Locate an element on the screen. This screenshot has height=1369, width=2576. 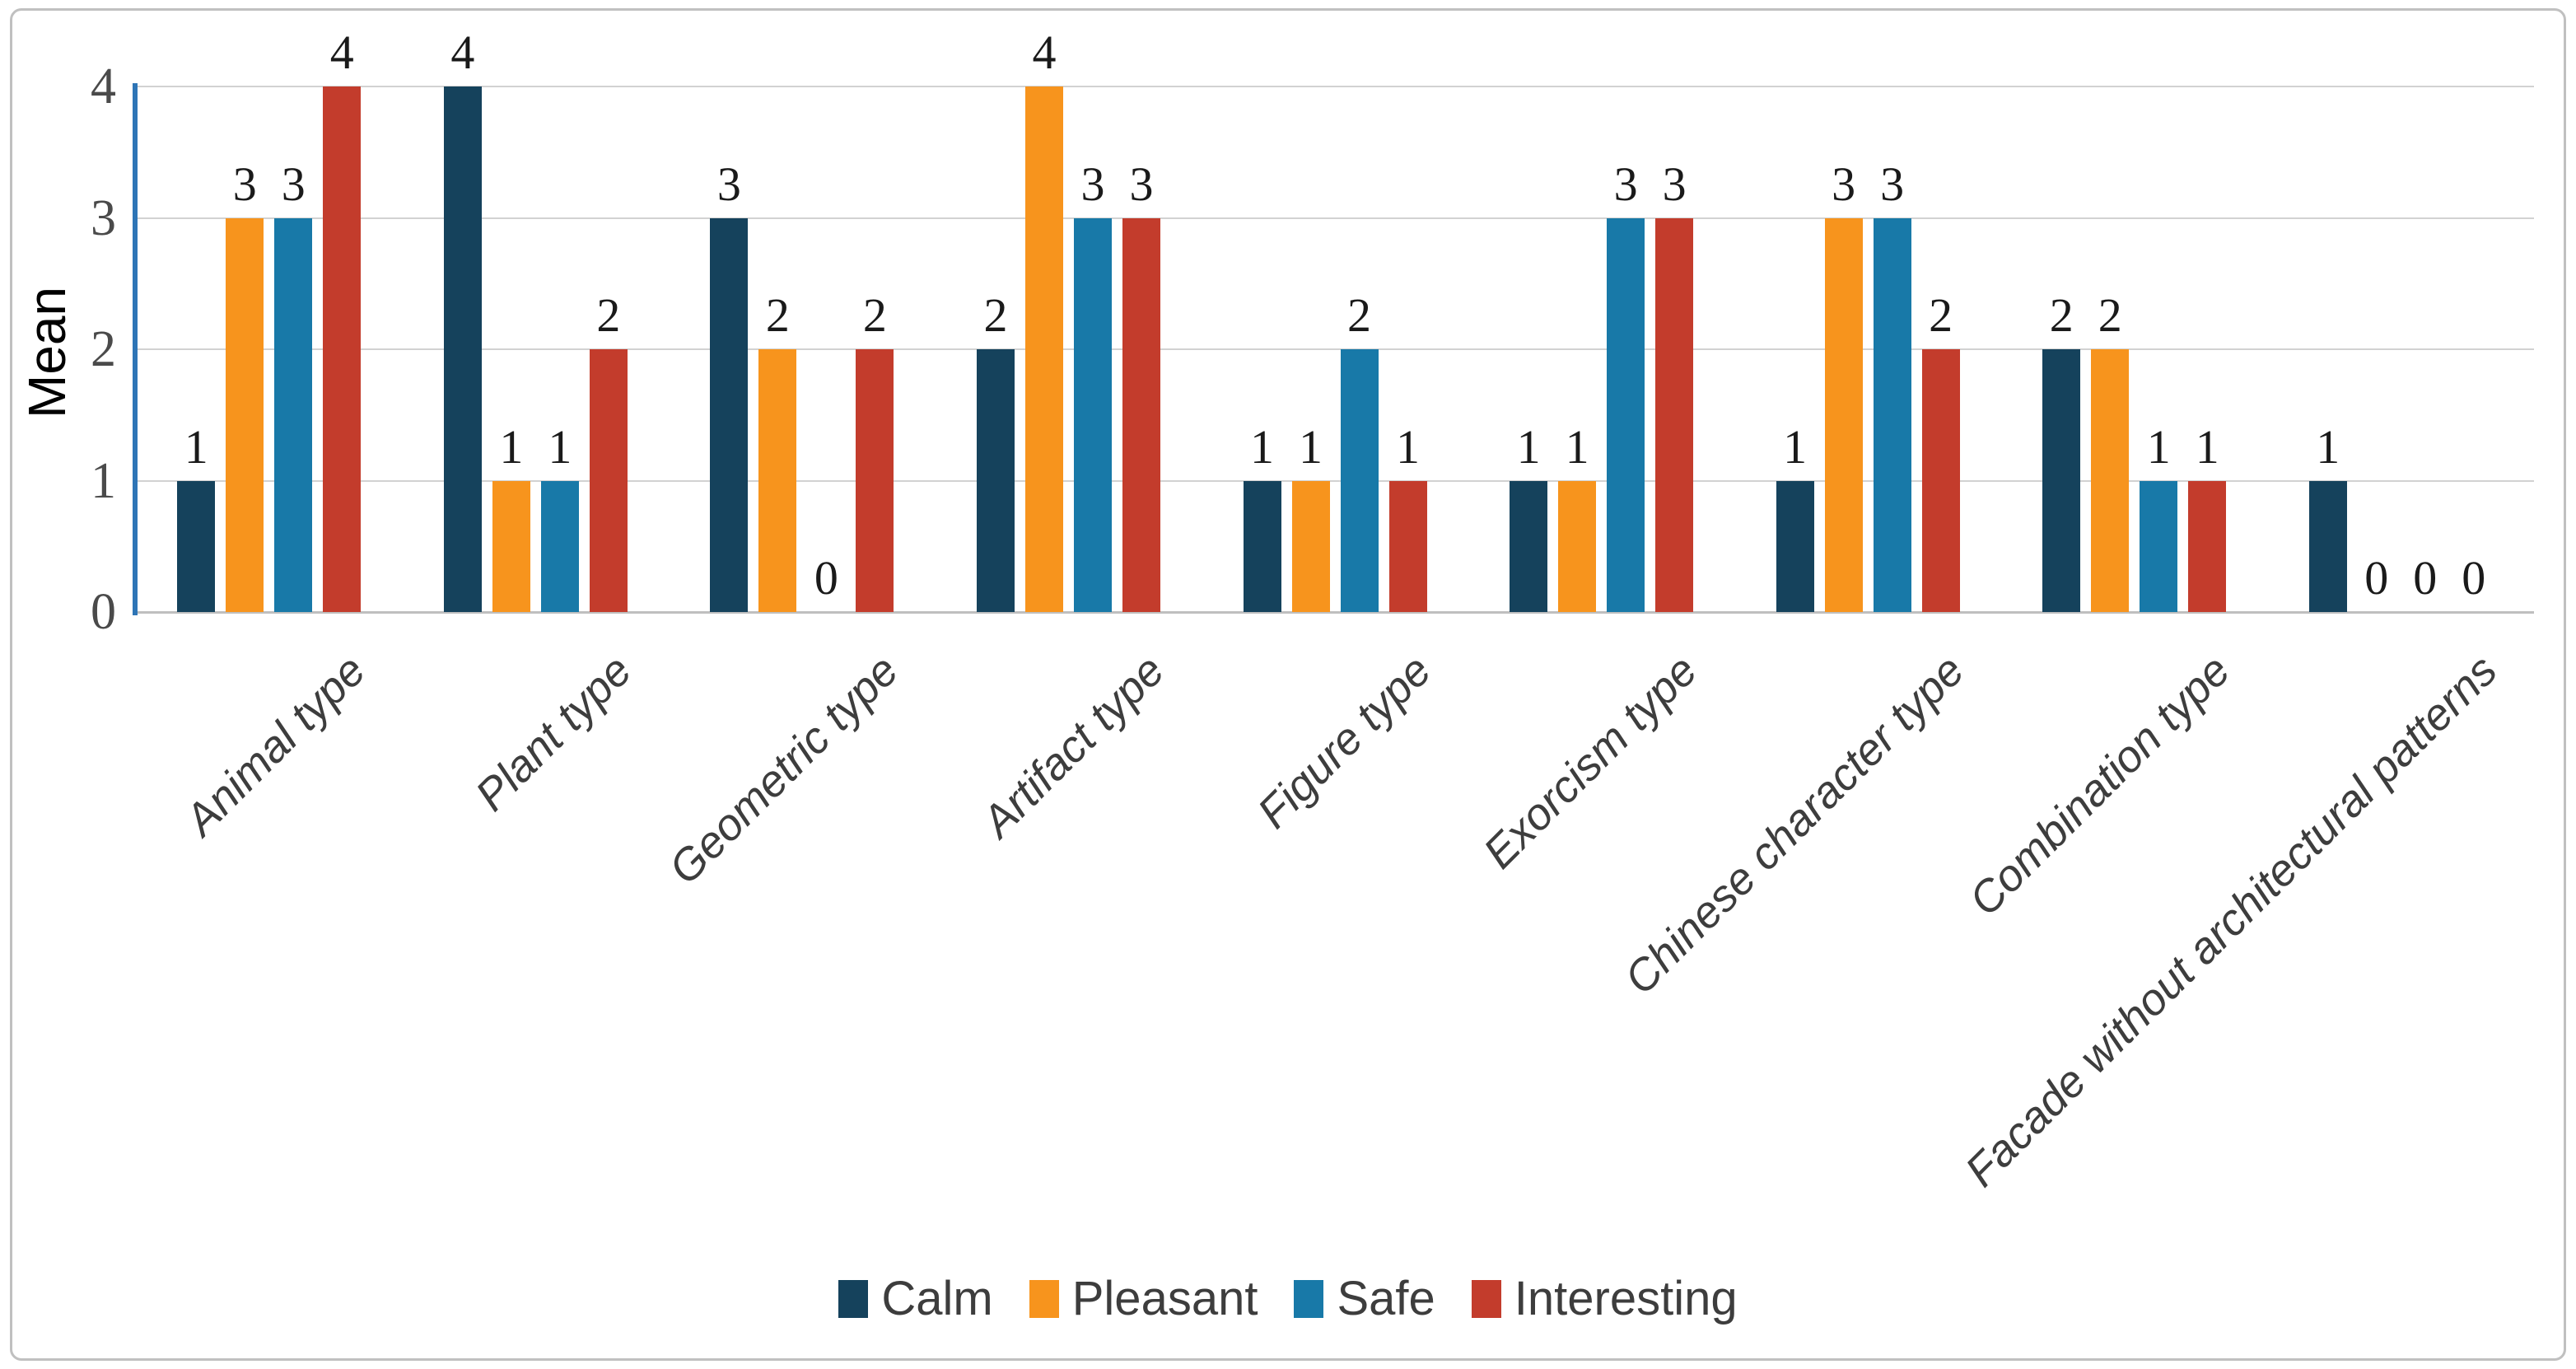
y-axis-title-text: Mean is located at coordinates (47, 352).